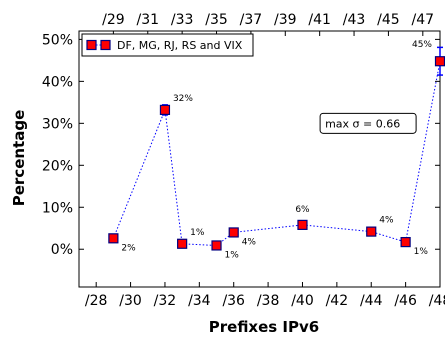  I want to click on top-tick-label: /39, so click(285, 20).